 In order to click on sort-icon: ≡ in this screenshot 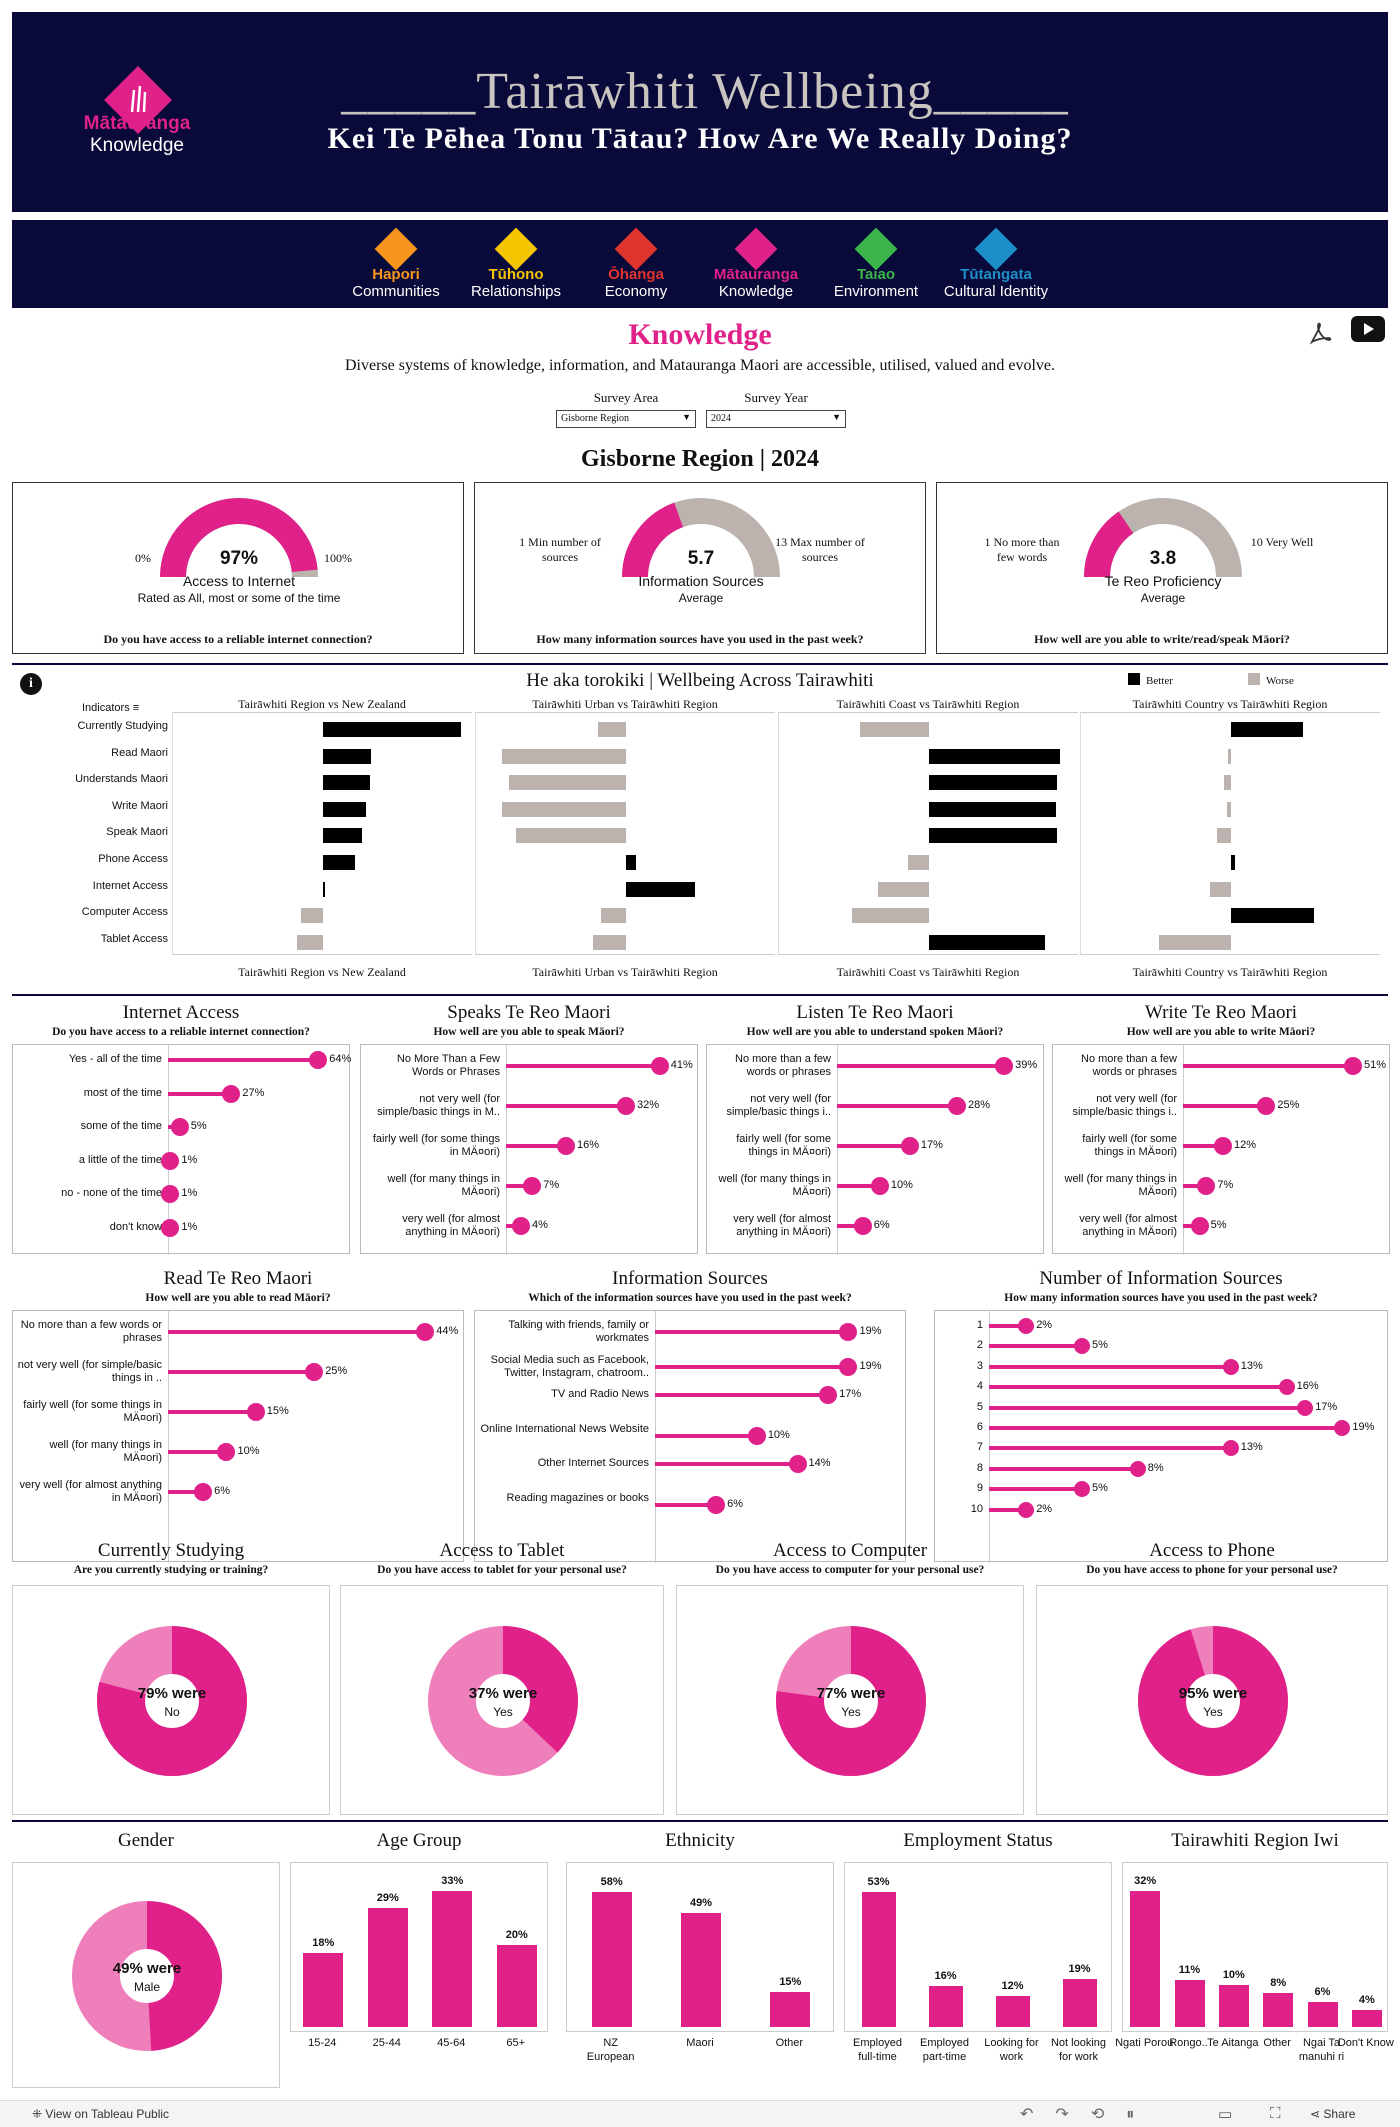, I will do `click(136, 708)`.